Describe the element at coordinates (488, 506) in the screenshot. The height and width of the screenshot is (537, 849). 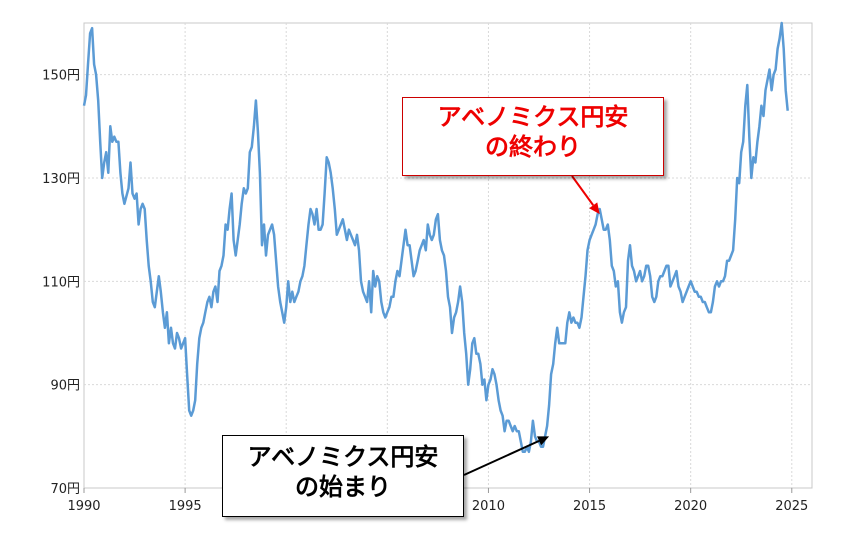
I see `x-tick-label: 2010` at that location.